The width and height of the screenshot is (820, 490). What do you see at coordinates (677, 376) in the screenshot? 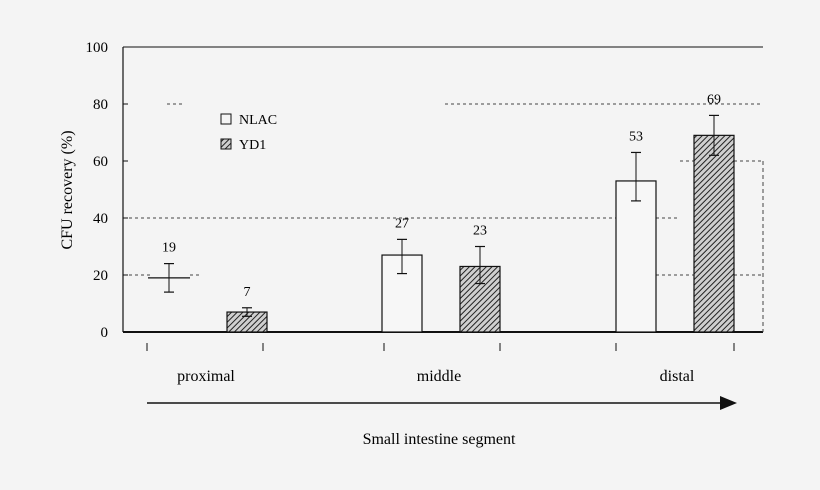
I see `category-label-distal: distal` at bounding box center [677, 376].